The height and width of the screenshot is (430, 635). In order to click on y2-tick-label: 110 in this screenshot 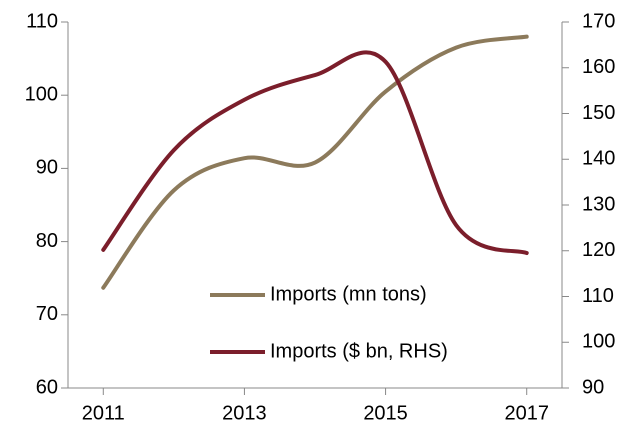, I will do `click(598, 296)`.